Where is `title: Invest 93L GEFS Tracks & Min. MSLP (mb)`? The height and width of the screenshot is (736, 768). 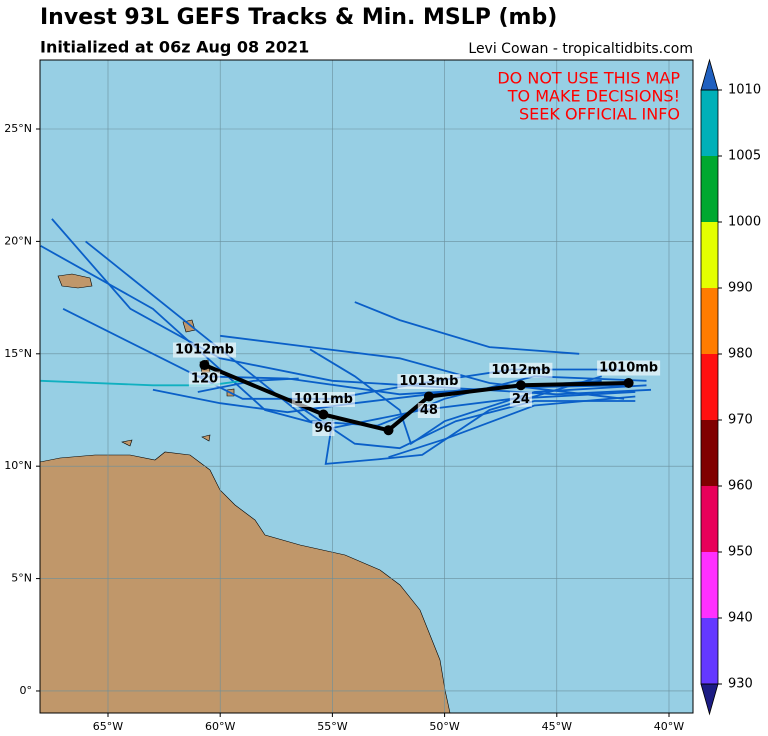 title: Invest 93L GEFS Tracks & Min. MSLP (mb) is located at coordinates (298, 17).